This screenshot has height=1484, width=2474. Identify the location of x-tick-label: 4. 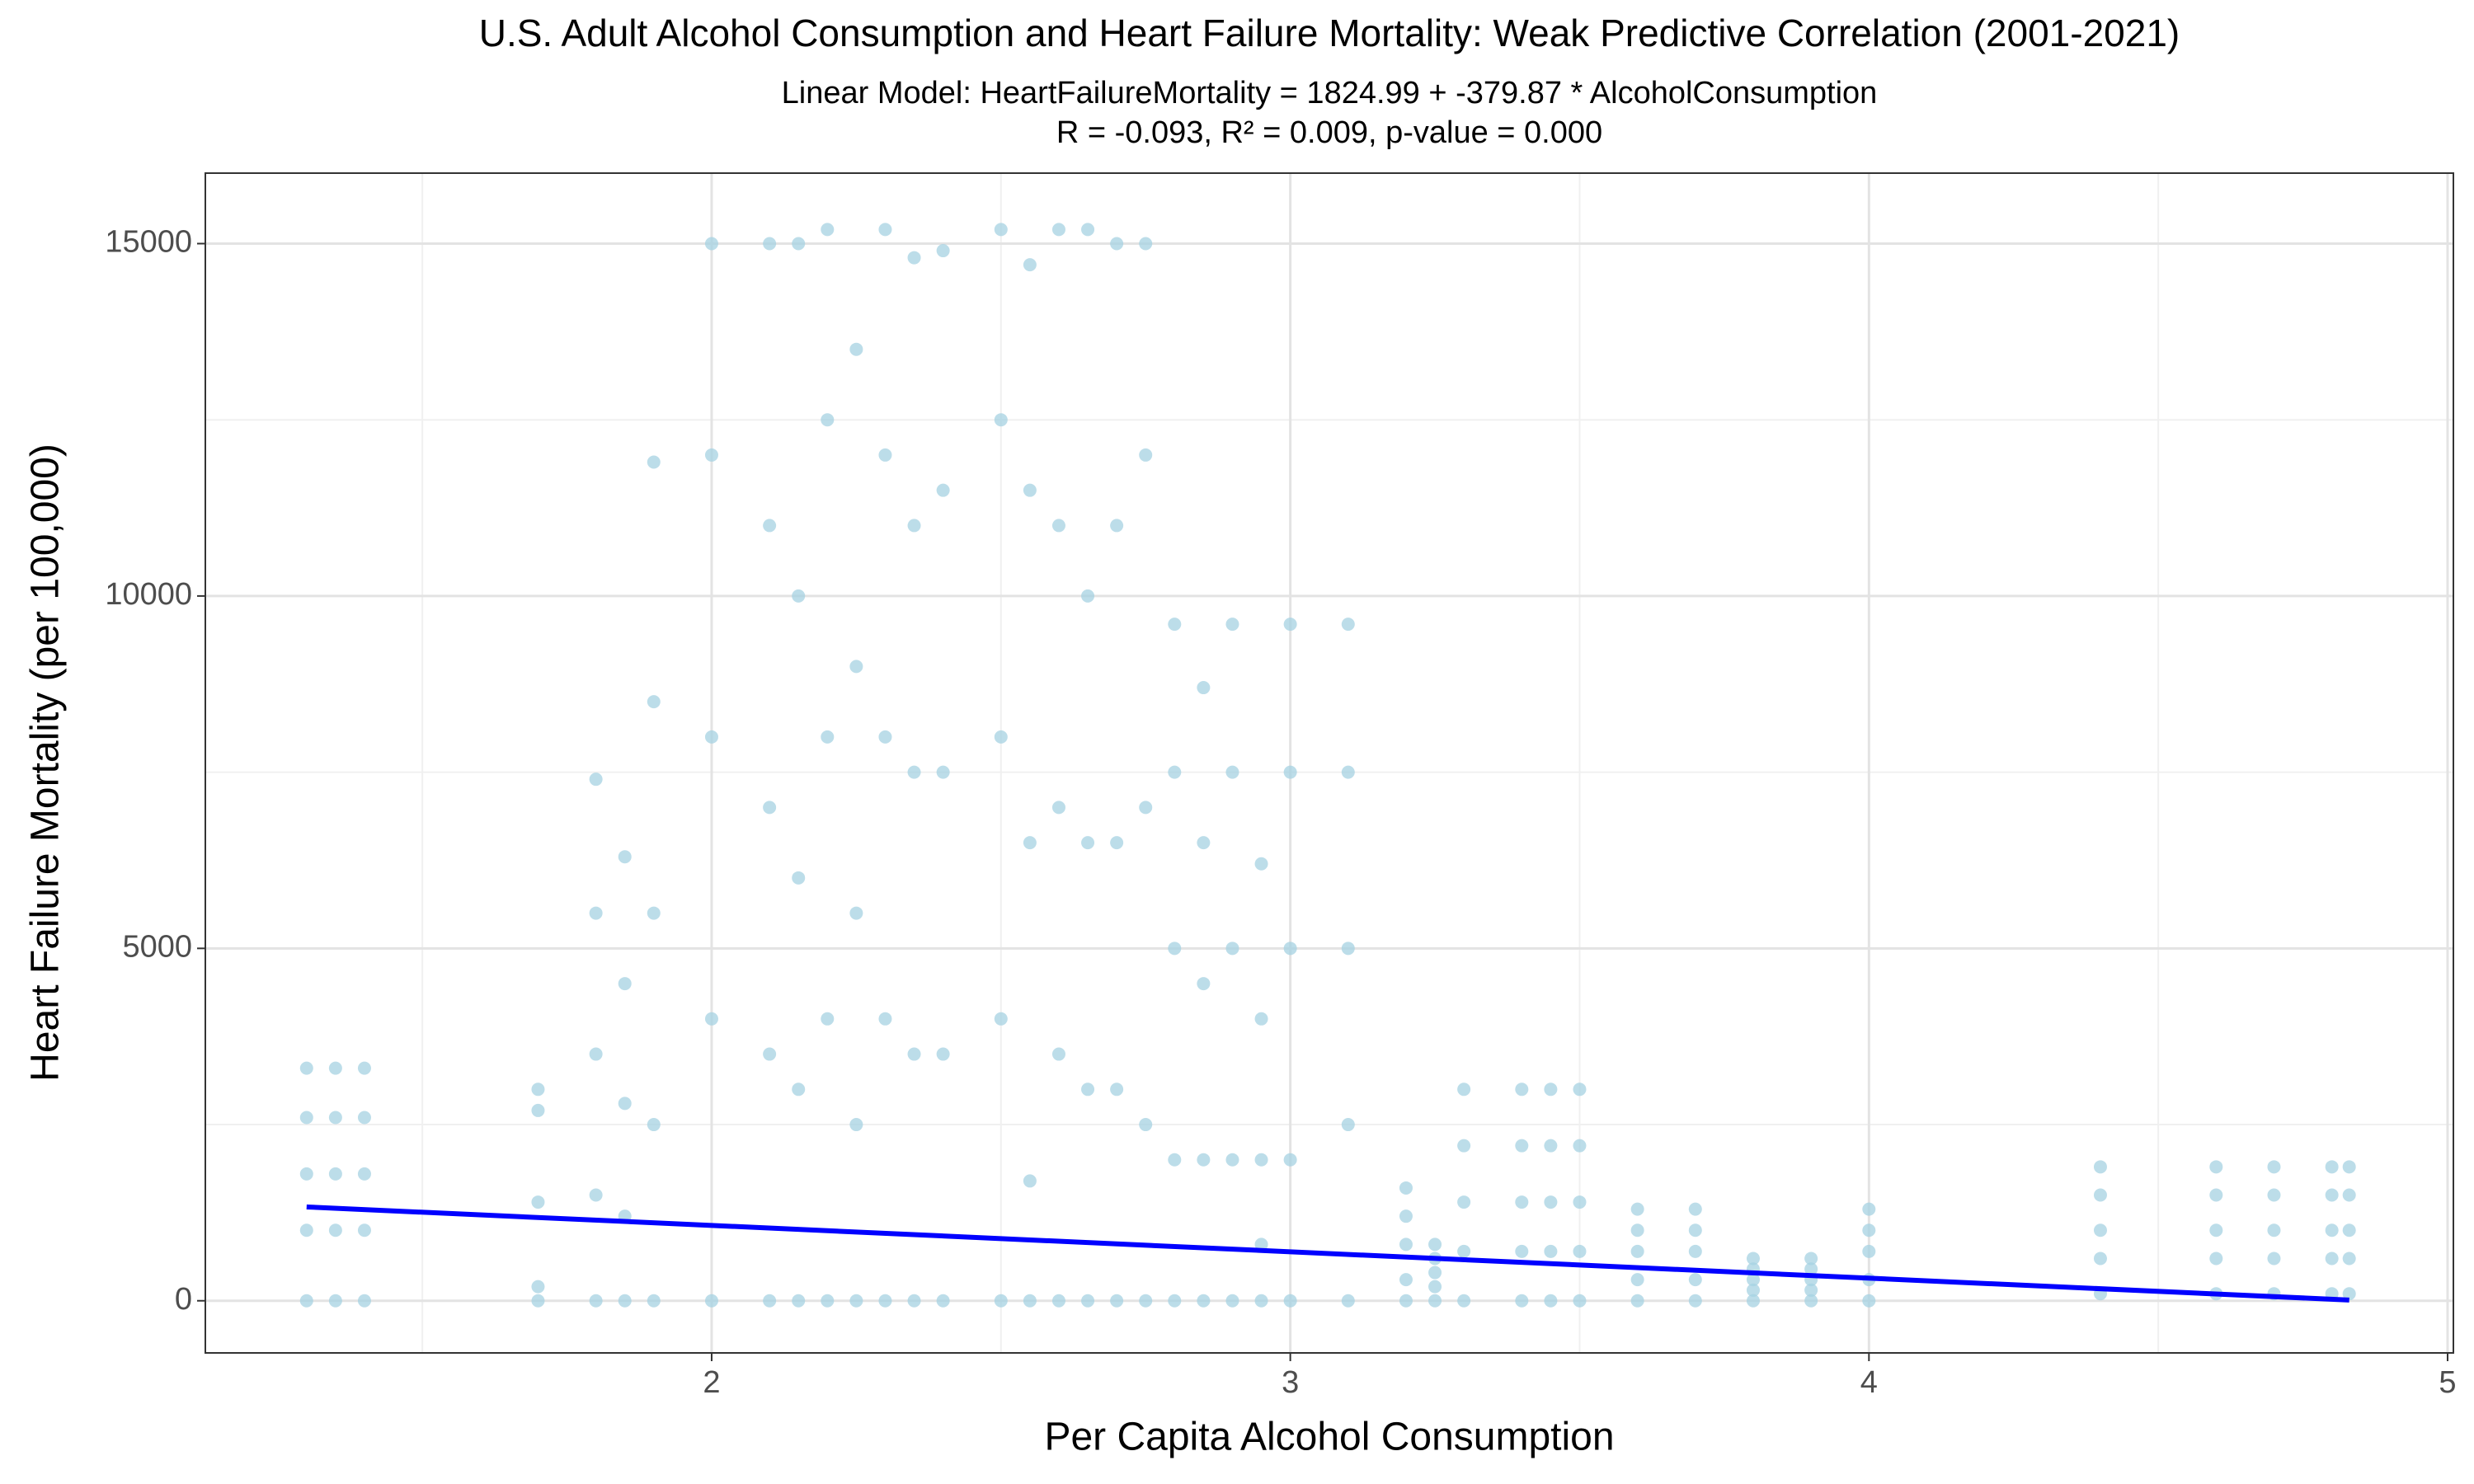
(1869, 1382).